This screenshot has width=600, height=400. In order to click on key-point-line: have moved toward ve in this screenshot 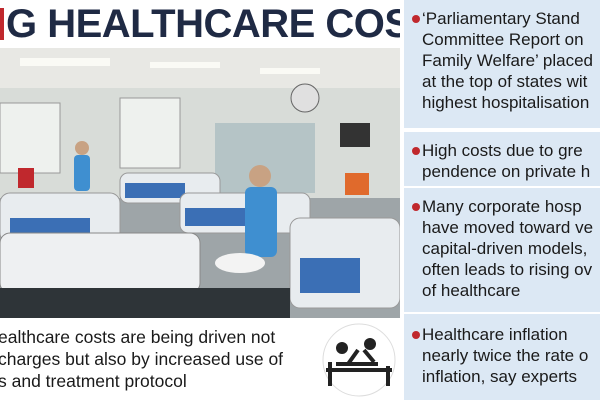, I will do `click(508, 227)`.